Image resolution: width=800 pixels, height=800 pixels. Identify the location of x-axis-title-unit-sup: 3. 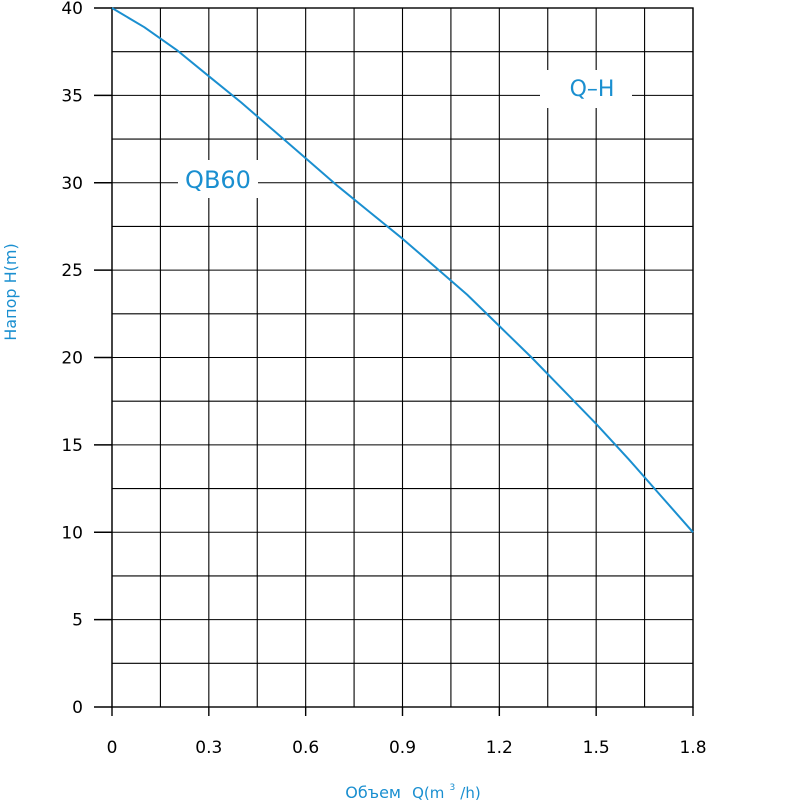
(452, 788).